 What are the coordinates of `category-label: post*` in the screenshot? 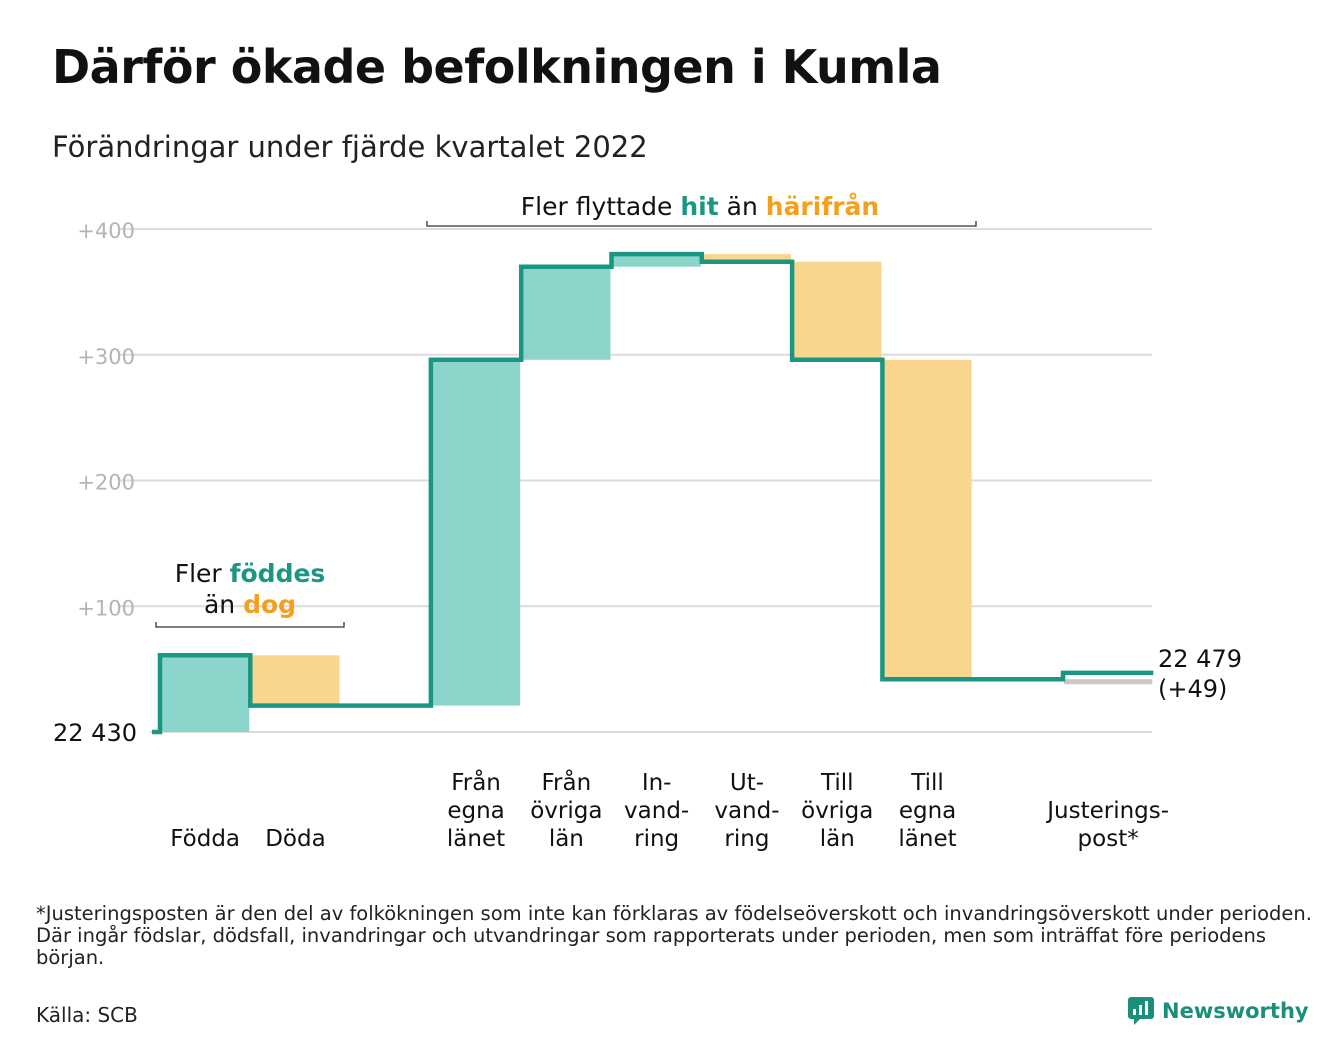 It's located at (1108, 839).